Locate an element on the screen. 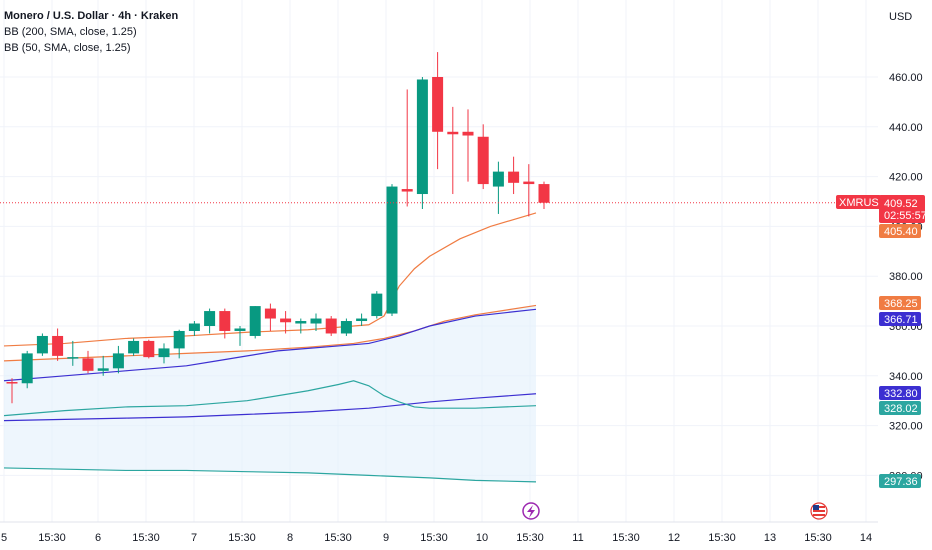  symbol-badge: XMRUSD is located at coordinates (861, 202).